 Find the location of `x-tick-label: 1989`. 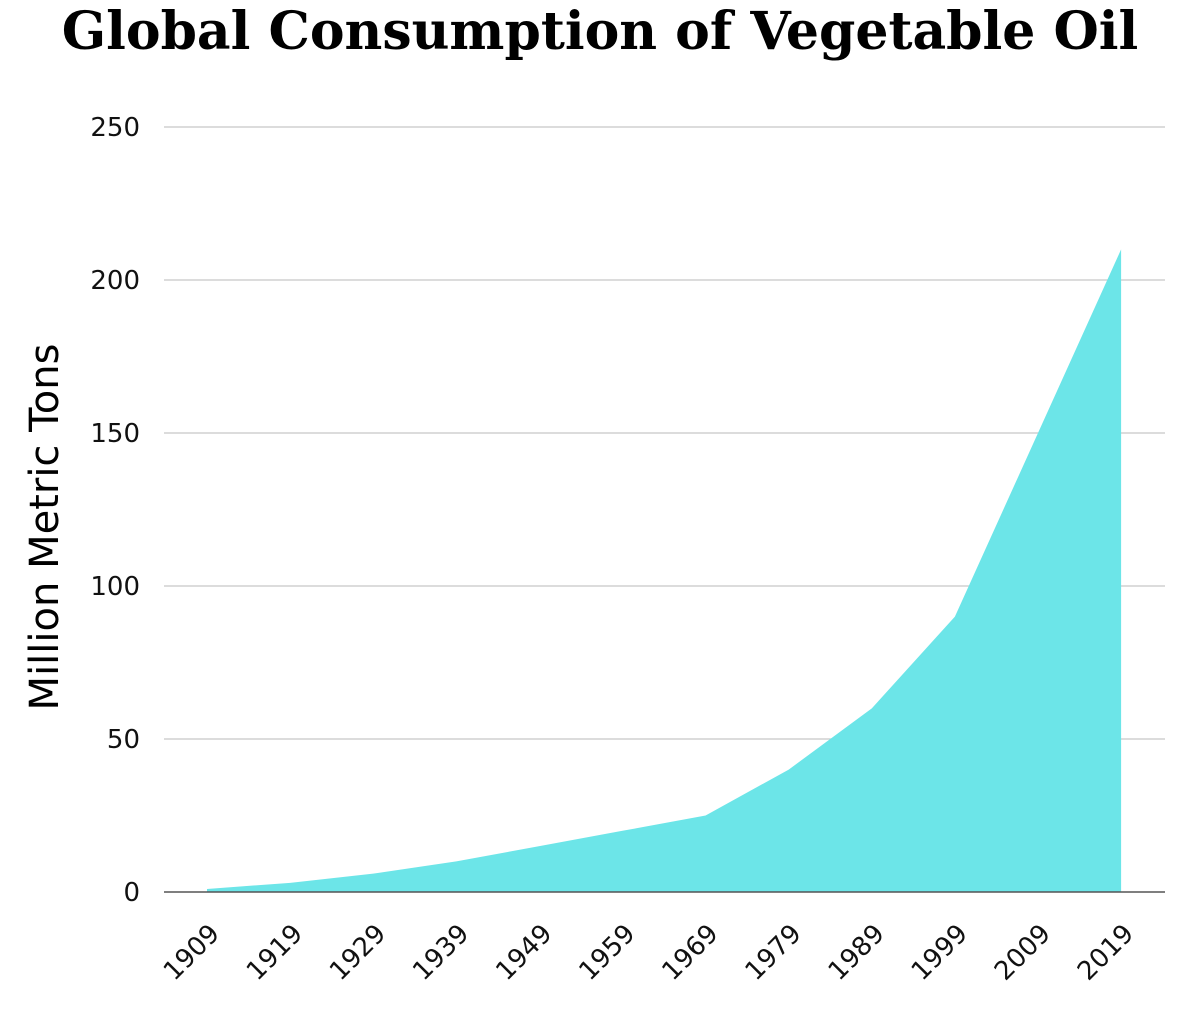

x-tick-label: 1989 is located at coordinates (857, 953).